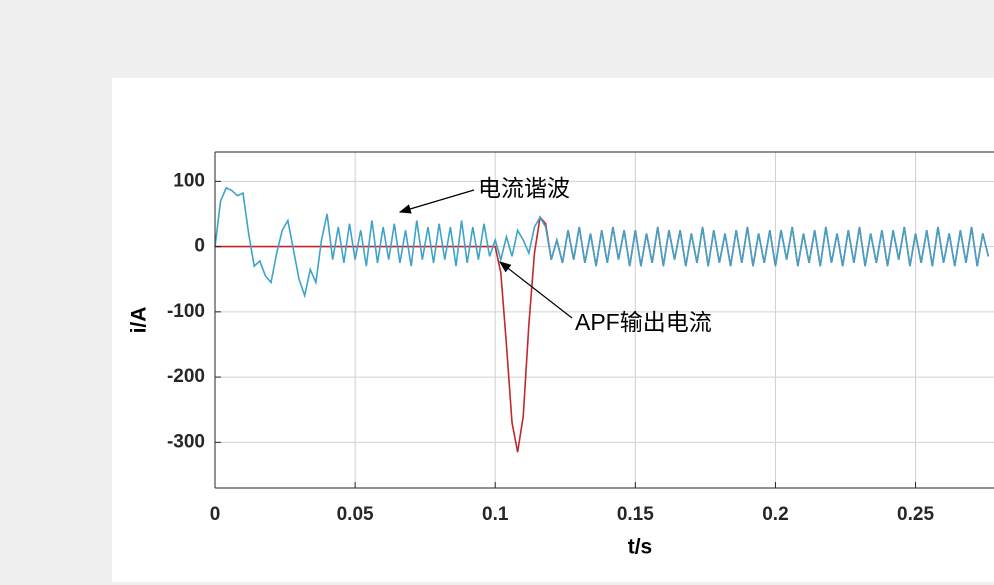 The width and height of the screenshot is (994, 585). What do you see at coordinates (189, 180) in the screenshot?
I see `y-tick-label: 100` at bounding box center [189, 180].